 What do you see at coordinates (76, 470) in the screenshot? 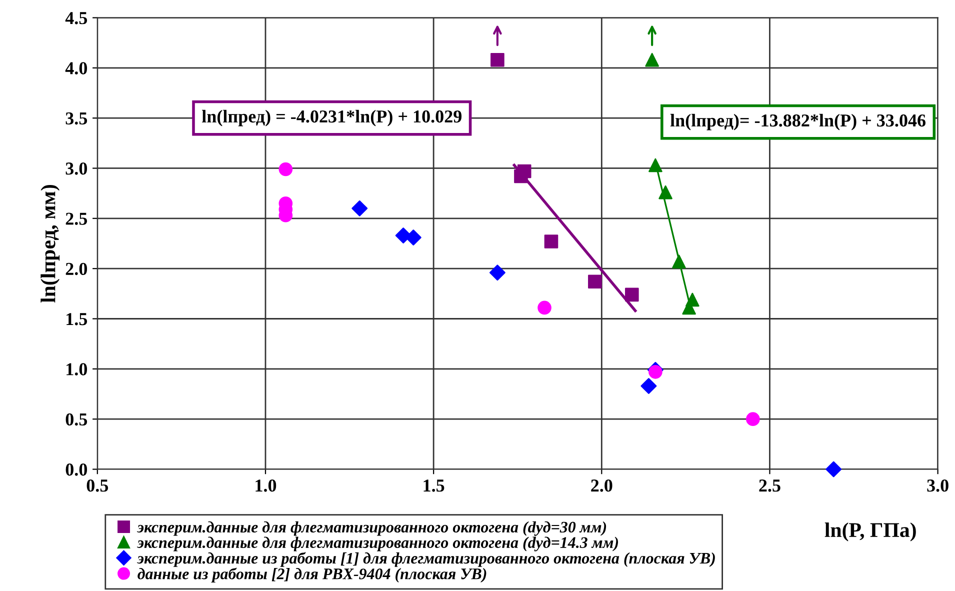
I see `y-tick-label: 0.0` at bounding box center [76, 470].